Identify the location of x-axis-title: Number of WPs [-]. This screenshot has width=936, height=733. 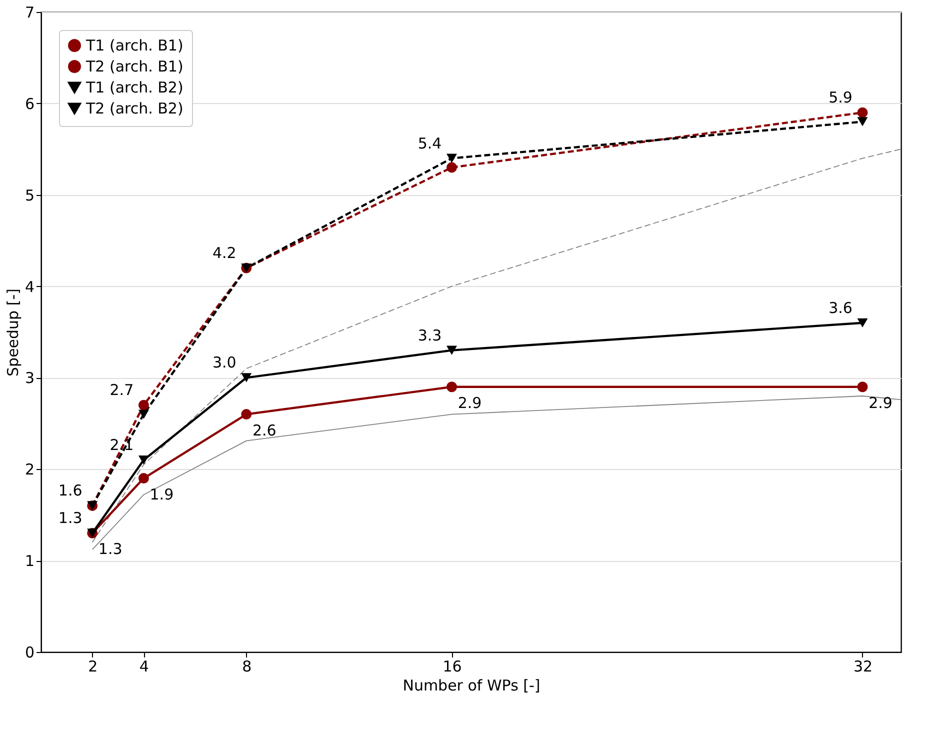
(471, 685).